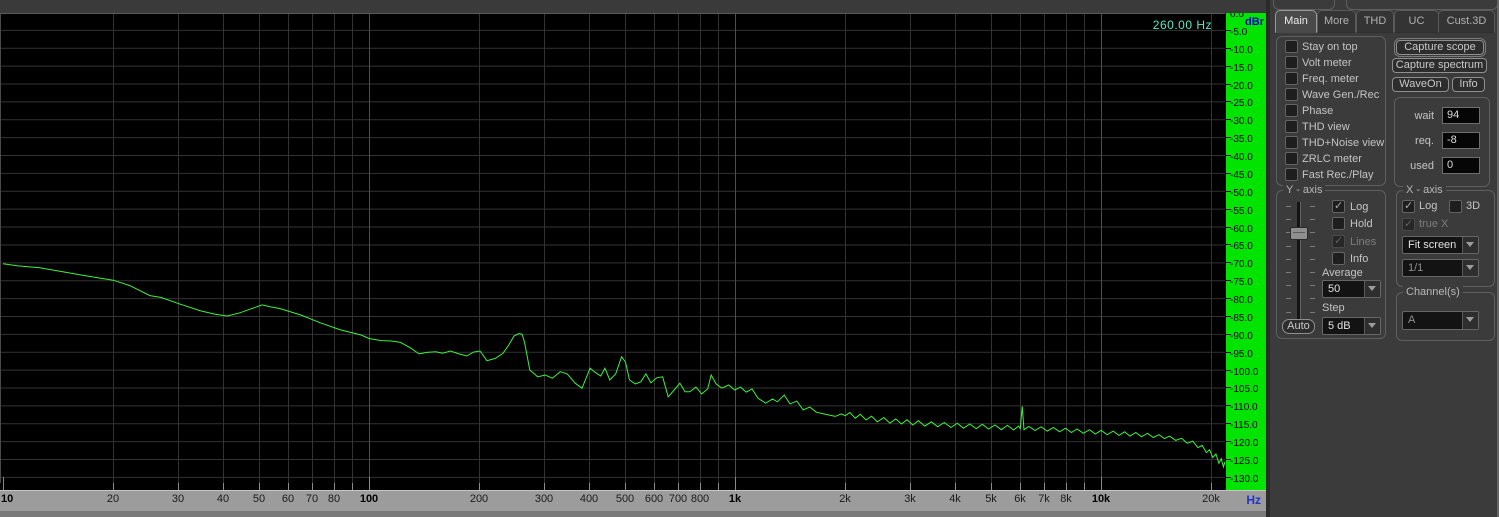  What do you see at coordinates (1420, 84) in the screenshot?
I see `wave-on-button: WaveOn` at bounding box center [1420, 84].